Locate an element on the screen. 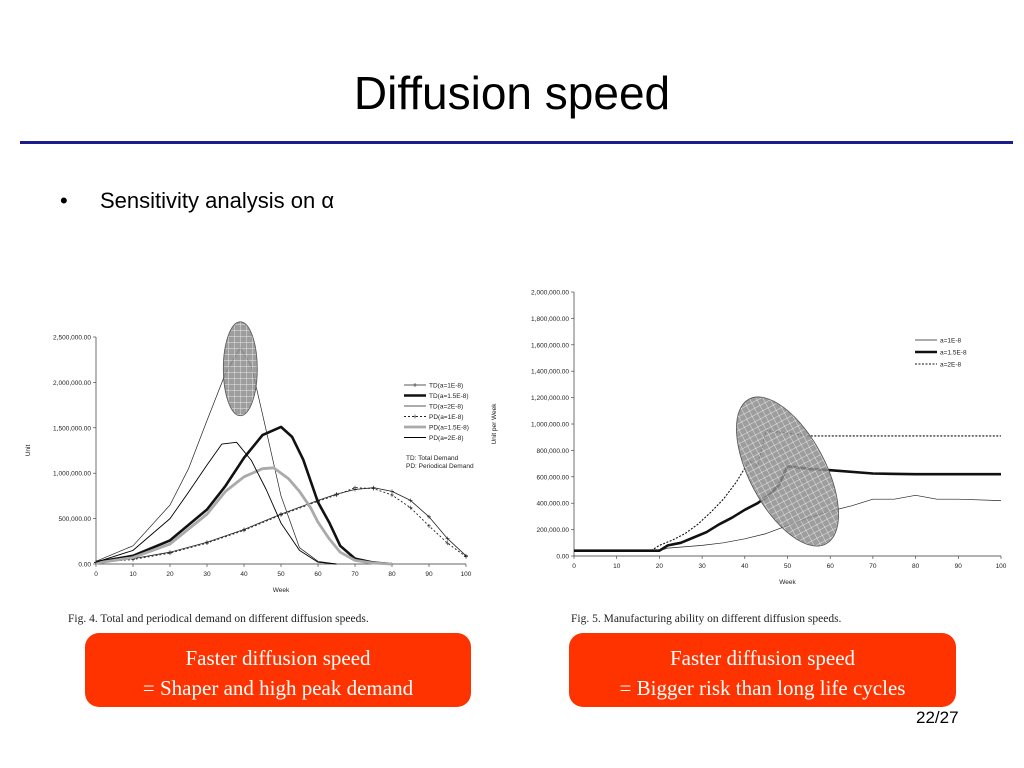  legend-label: TD(a=1E-8) is located at coordinates (446, 386).